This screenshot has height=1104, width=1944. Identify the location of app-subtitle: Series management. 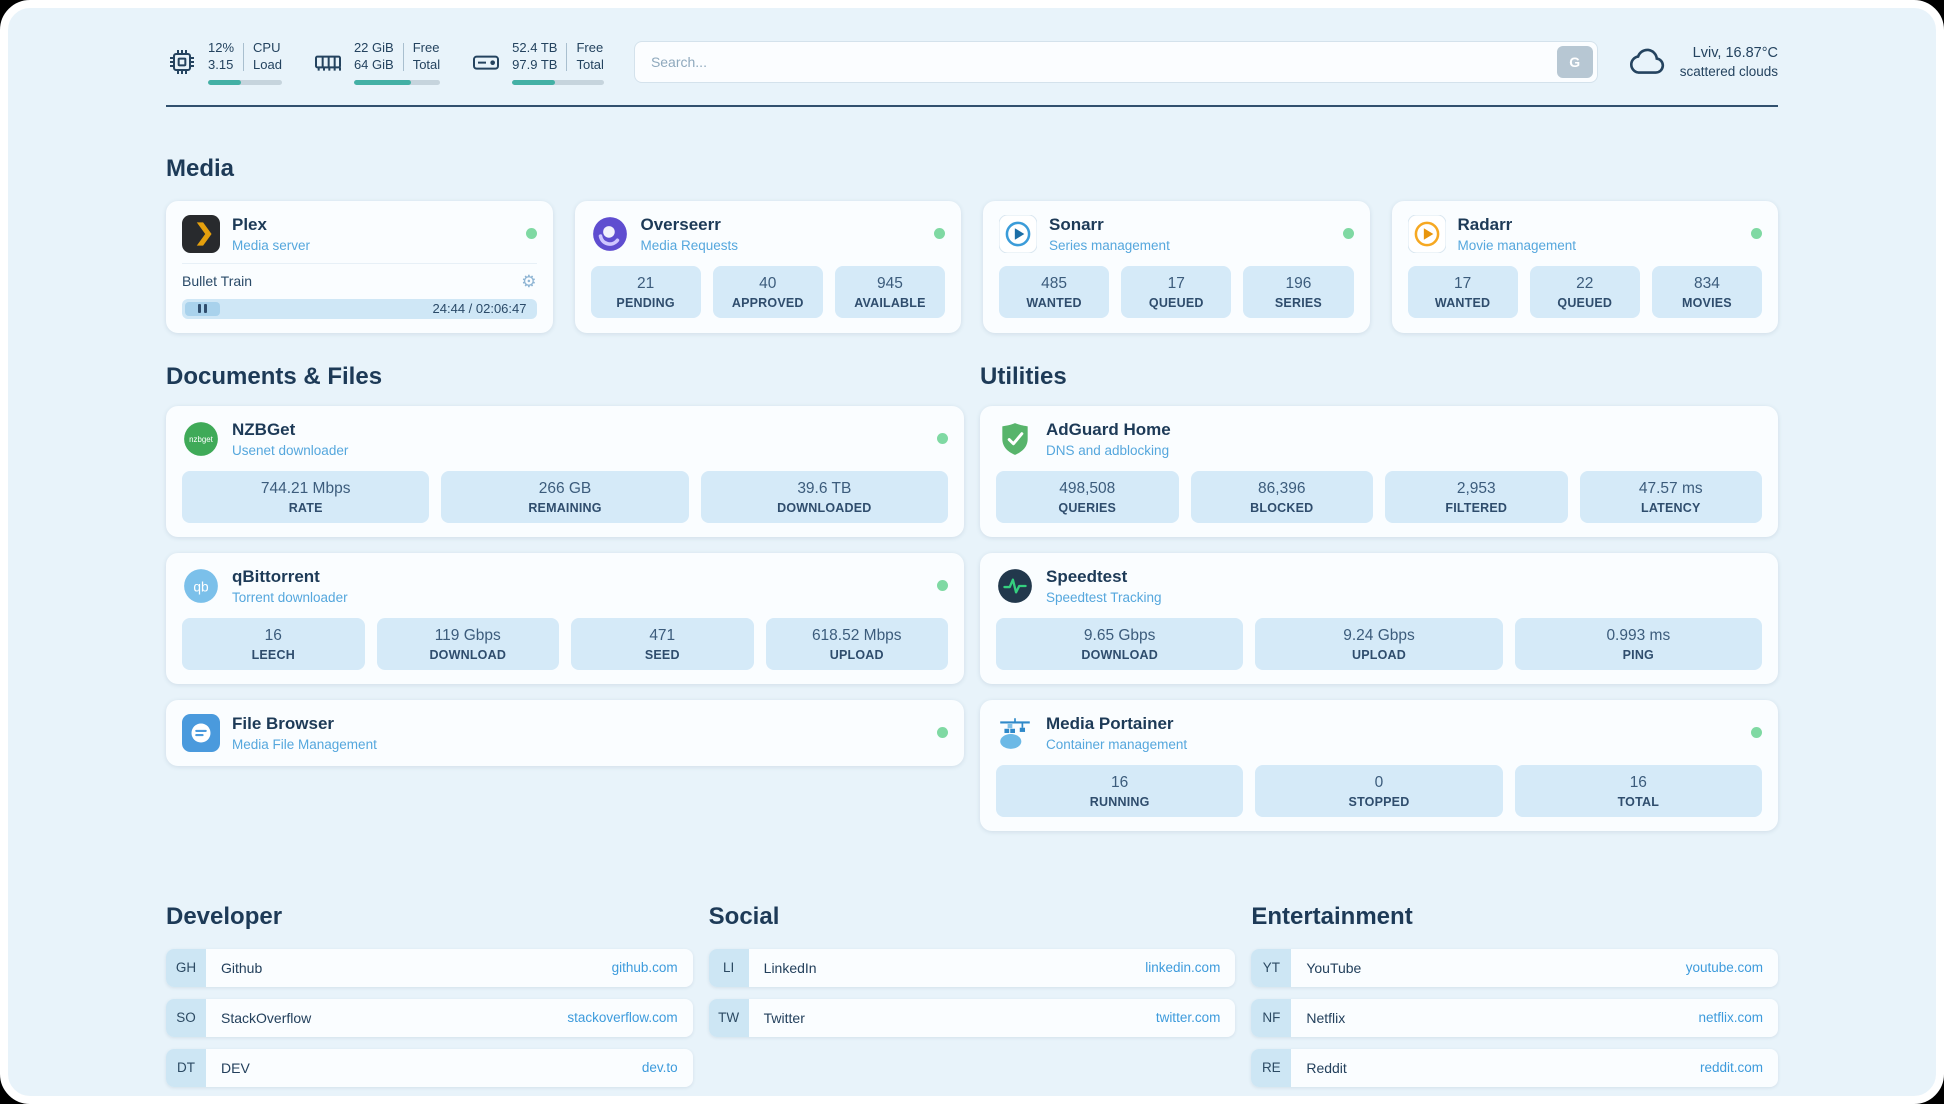
(1109, 245).